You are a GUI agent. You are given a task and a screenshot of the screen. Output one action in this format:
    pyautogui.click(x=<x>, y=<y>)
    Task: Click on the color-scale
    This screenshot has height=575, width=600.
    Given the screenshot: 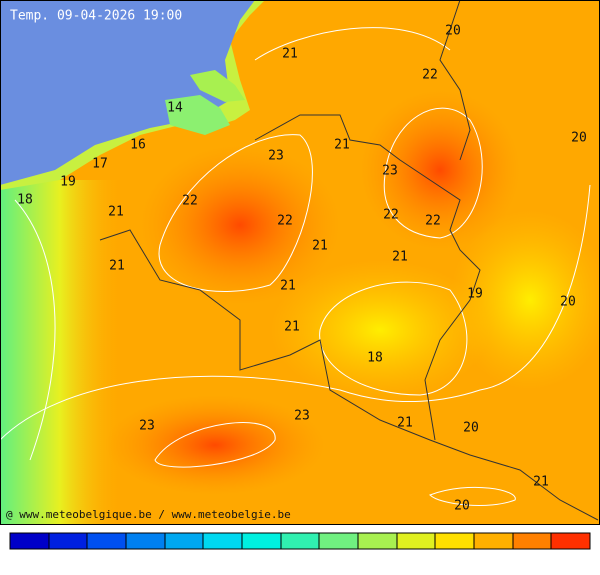 What is the action you would take?
    pyautogui.click(x=300, y=541)
    